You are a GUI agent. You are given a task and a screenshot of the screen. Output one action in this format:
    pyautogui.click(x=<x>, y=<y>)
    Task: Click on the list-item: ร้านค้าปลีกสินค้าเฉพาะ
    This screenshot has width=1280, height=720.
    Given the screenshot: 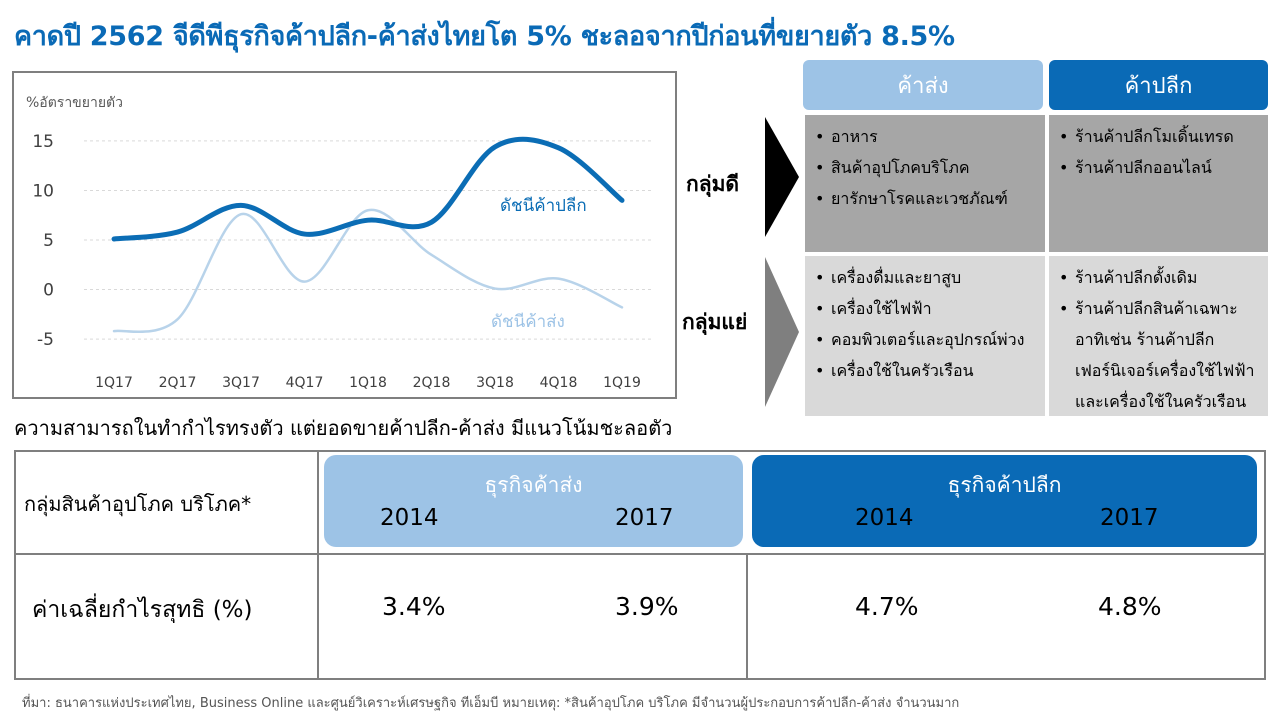 What is the action you would take?
    pyautogui.click(x=1160, y=308)
    